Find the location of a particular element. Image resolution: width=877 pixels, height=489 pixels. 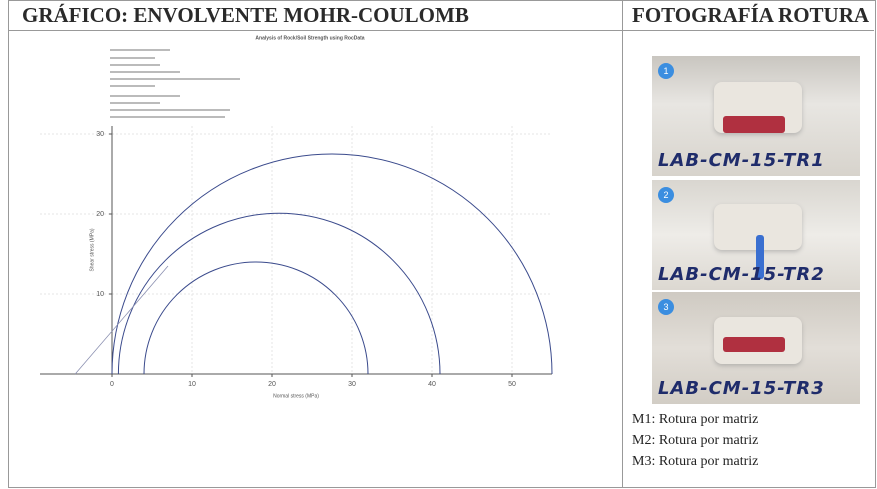

header-right: FOTOGRAFÍA ROTURA is located at coordinates (751, 15).